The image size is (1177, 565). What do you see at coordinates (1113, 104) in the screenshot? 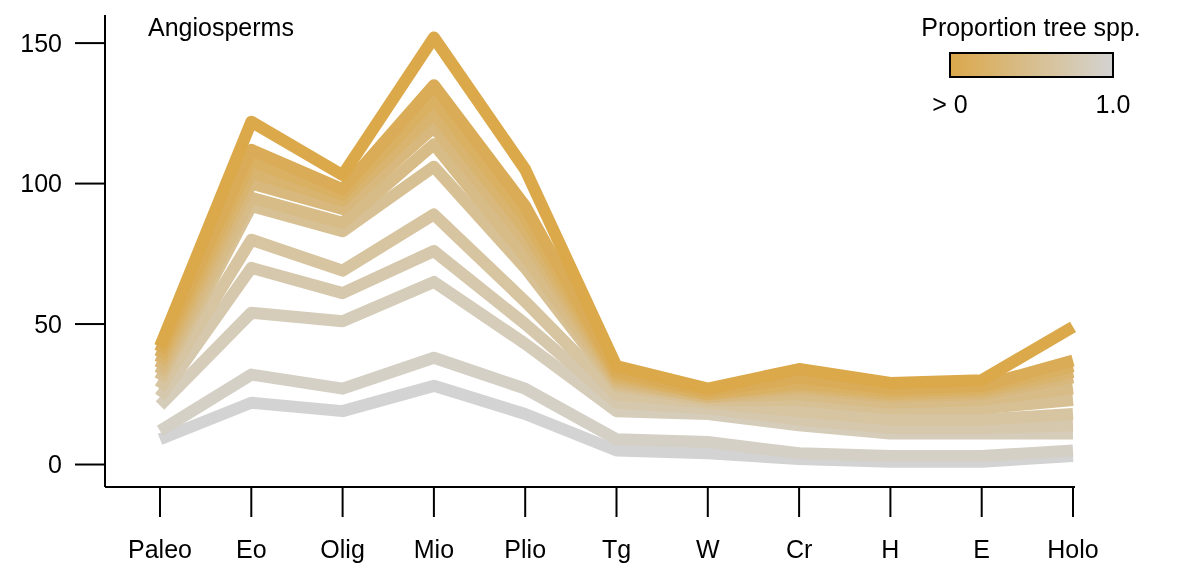
I see `text: 1.0` at bounding box center [1113, 104].